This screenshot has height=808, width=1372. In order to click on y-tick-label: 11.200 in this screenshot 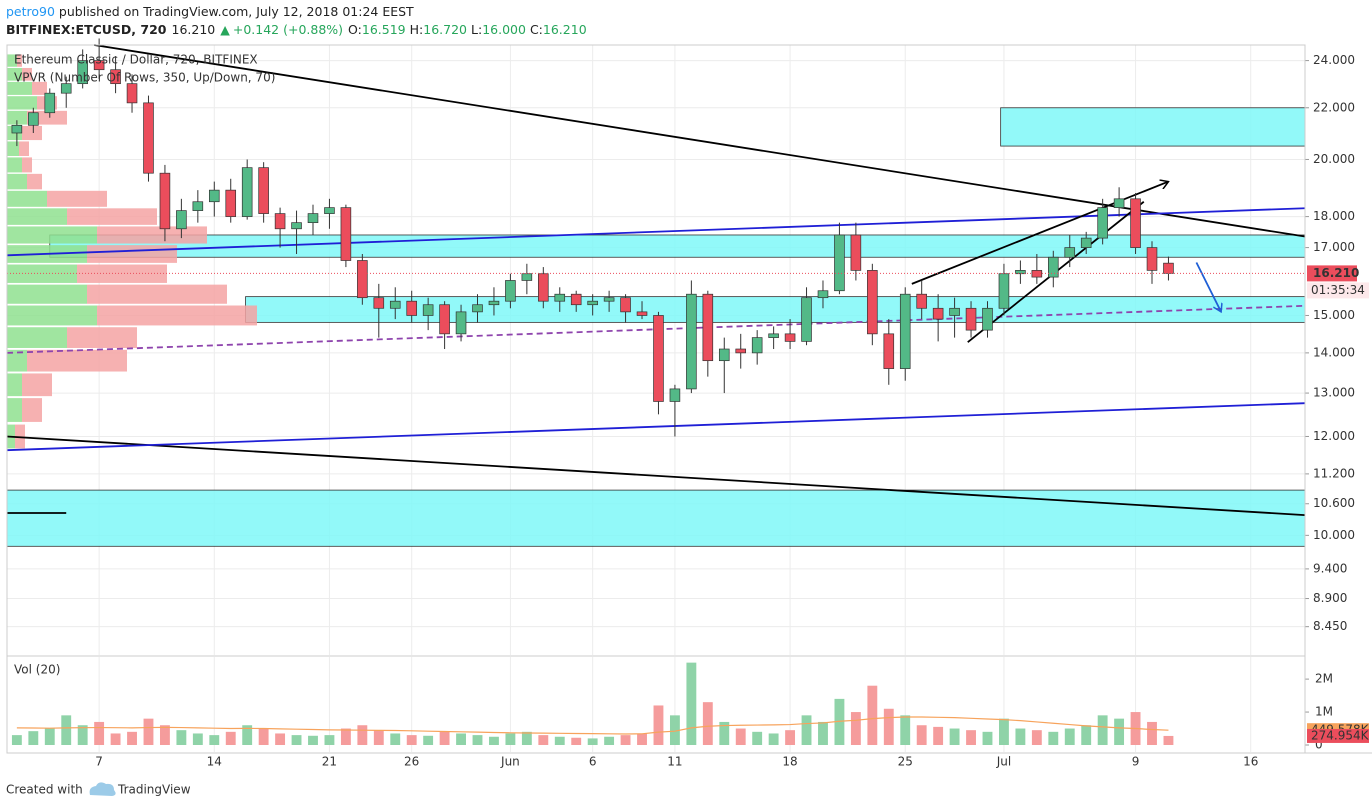, I will do `click(1334, 473)`.